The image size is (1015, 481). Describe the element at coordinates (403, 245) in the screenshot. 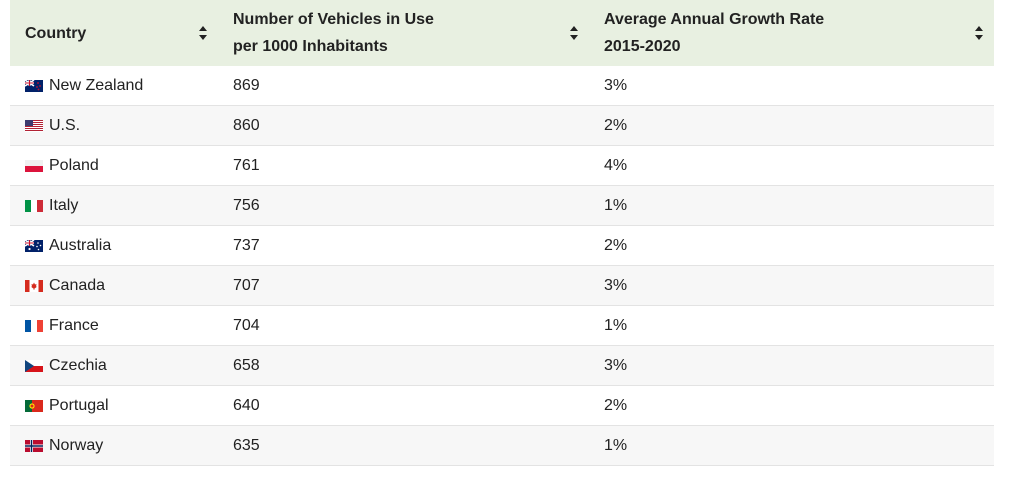

I see `vehicles-cell: 737` at that location.